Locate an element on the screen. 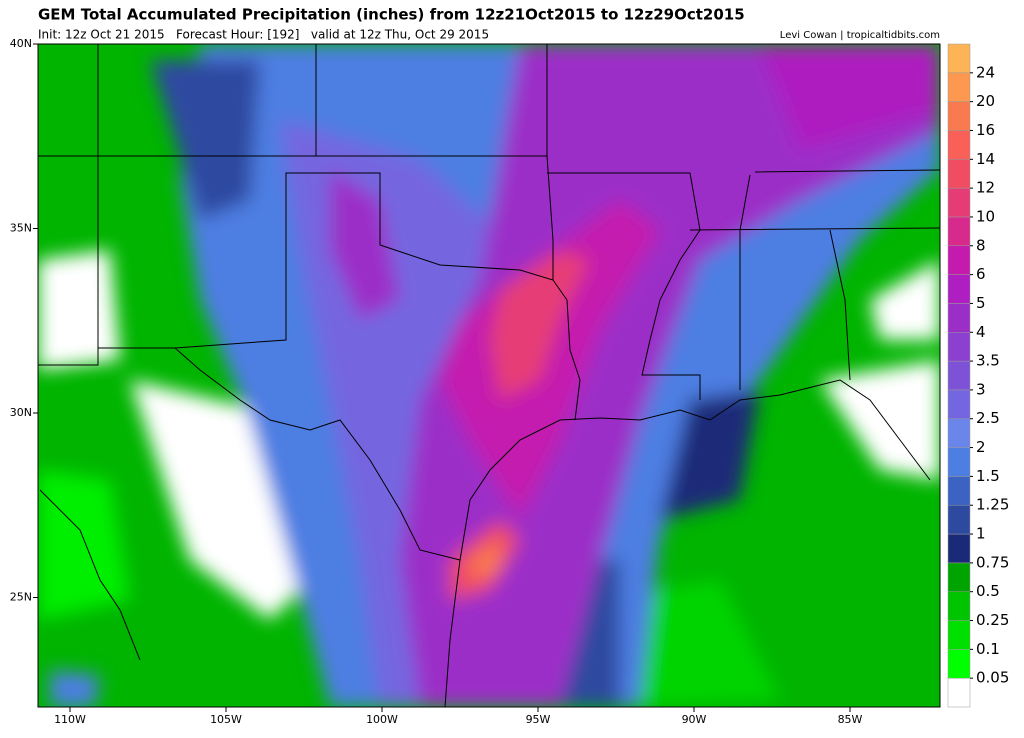 Image resolution: width=1024 pixels, height=738 pixels. colorbar-label: 0.5 is located at coordinates (988, 591).